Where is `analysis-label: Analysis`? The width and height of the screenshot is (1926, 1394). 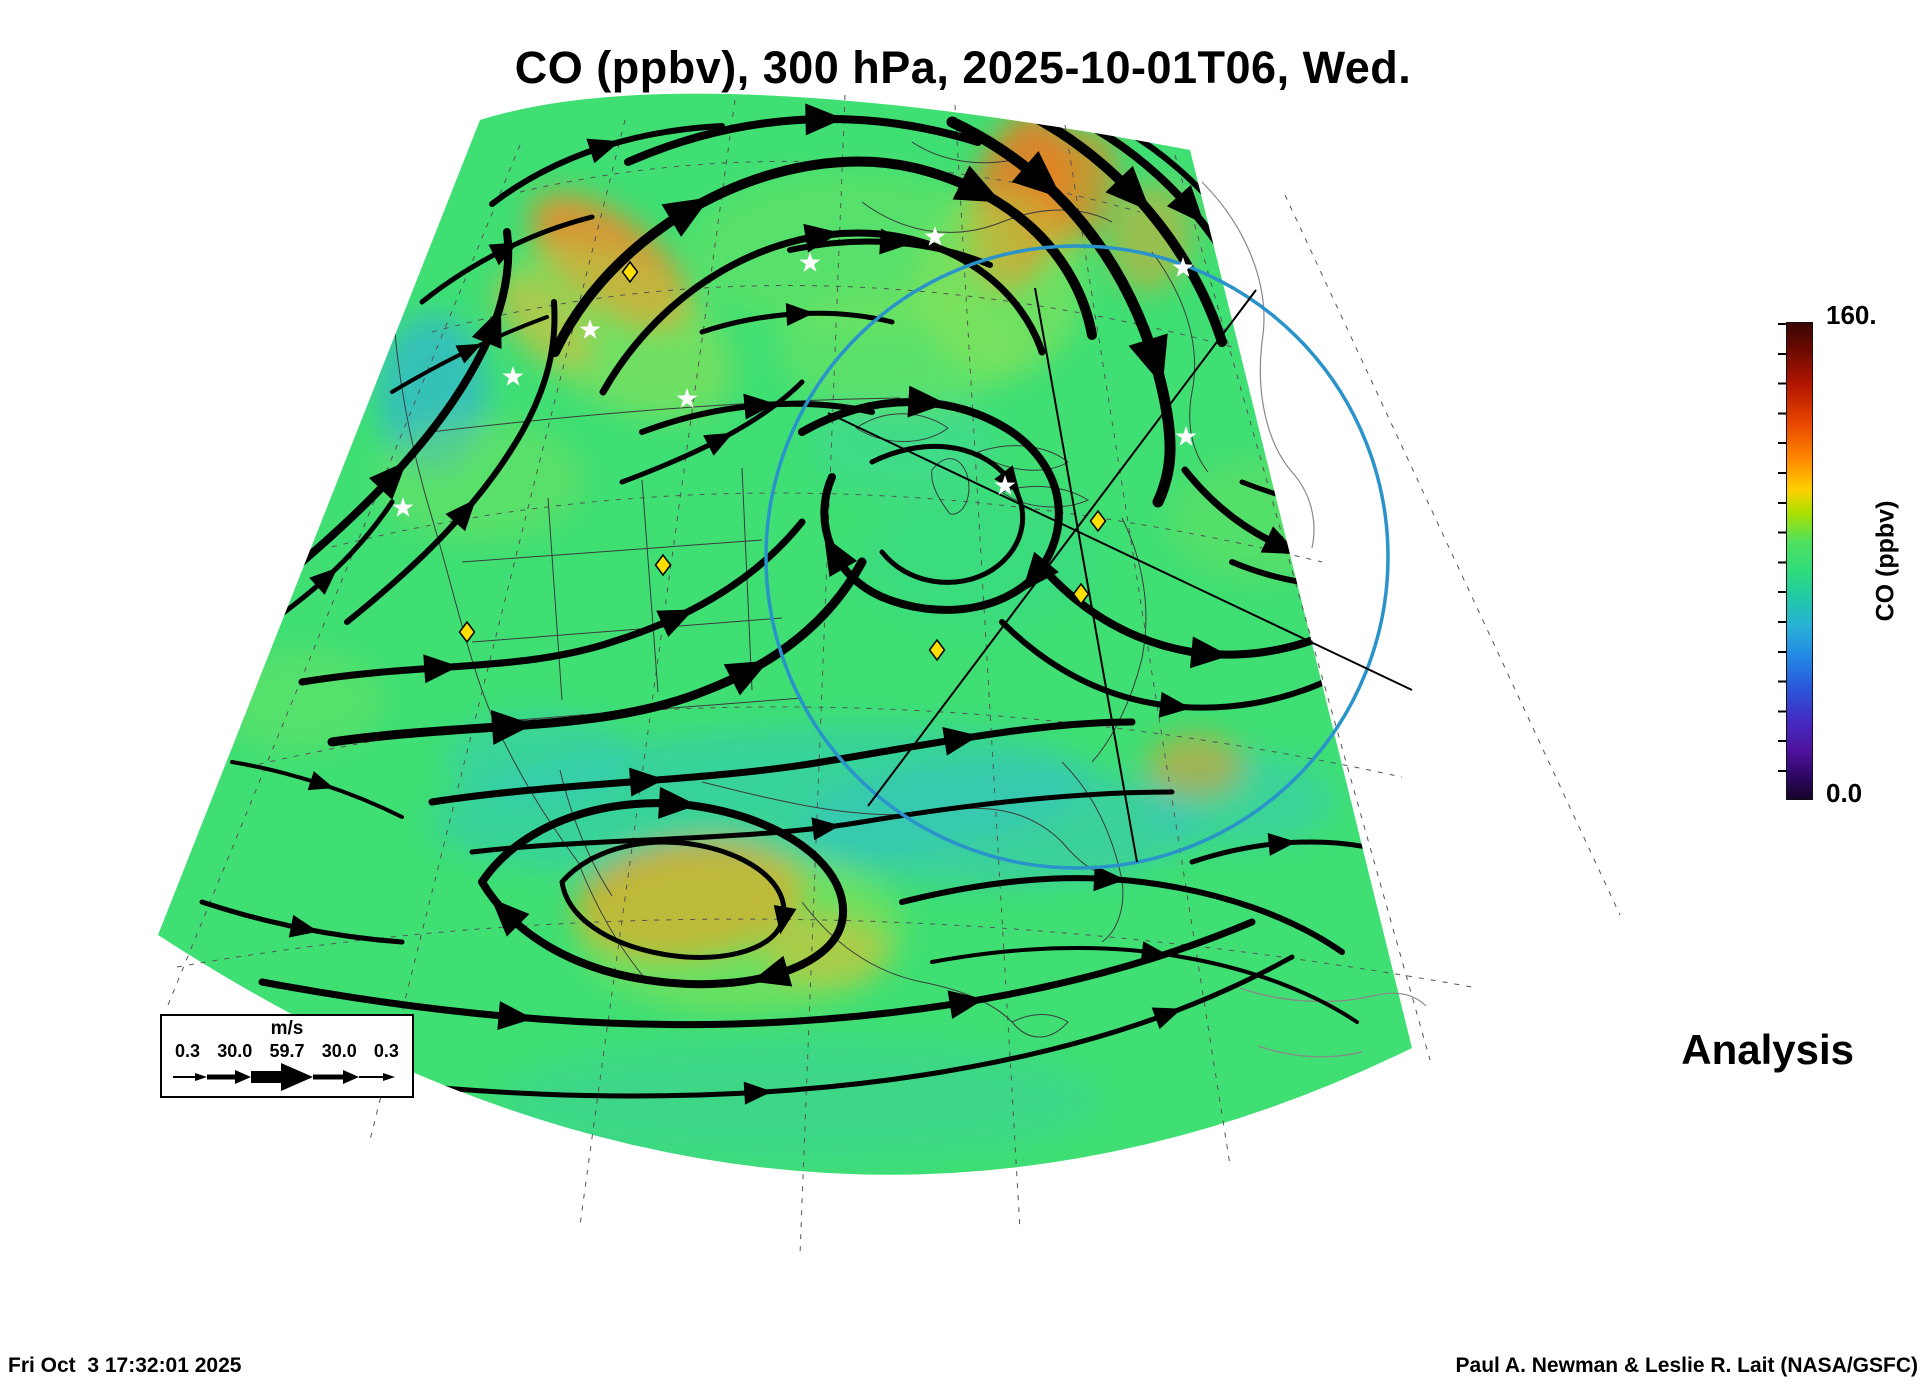
analysis-label: Analysis is located at coordinates (1767, 1049).